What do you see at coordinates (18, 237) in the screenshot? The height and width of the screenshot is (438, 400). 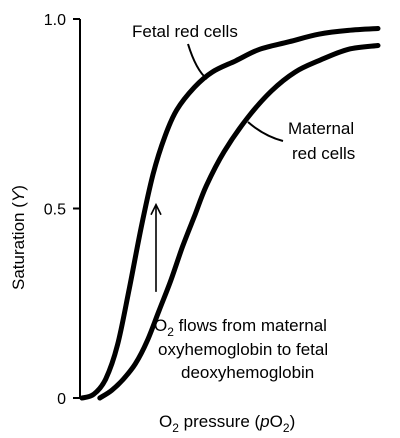 I see `y-axis-title: Saturation (Y)` at bounding box center [18, 237].